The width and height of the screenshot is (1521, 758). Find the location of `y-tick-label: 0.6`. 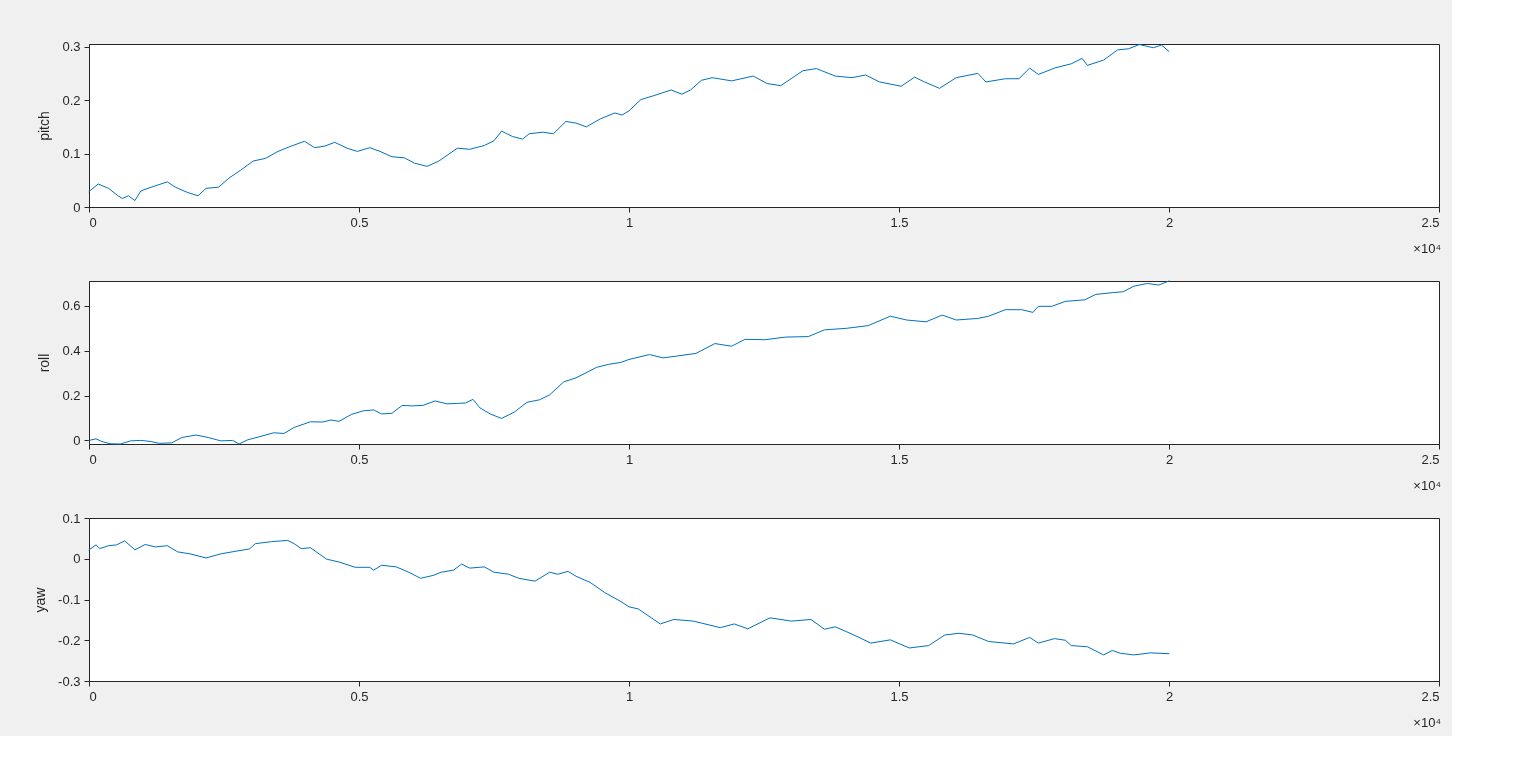

y-tick-label: 0.6 is located at coordinates (71, 306).